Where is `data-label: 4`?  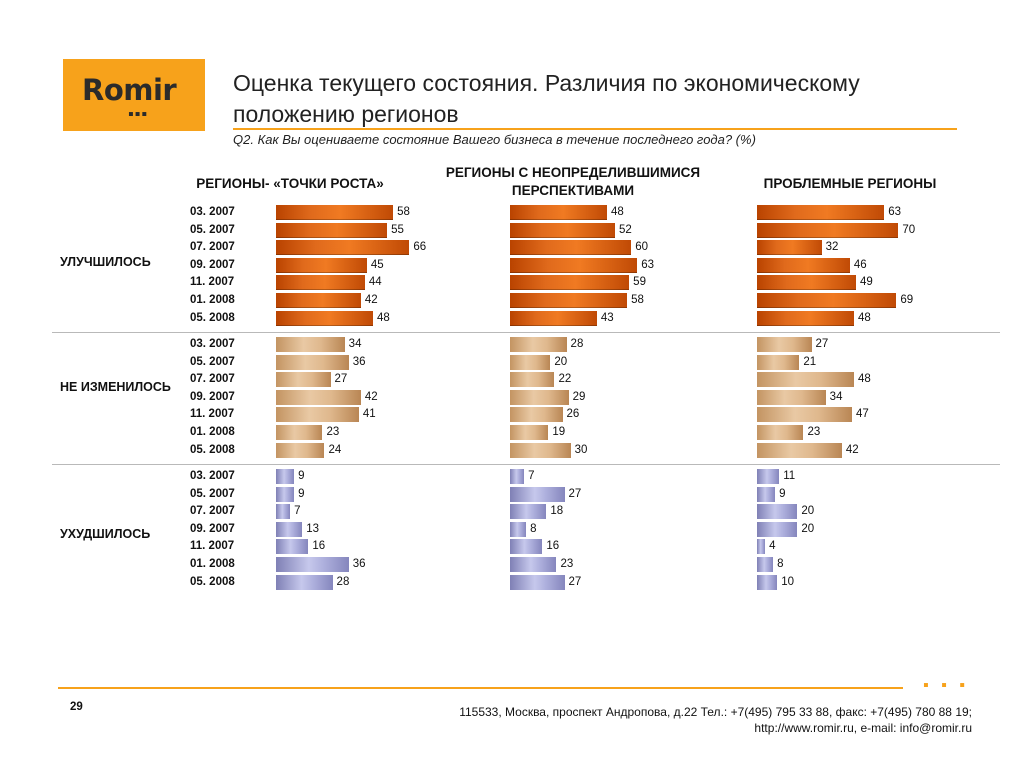 data-label: 4 is located at coordinates (772, 546).